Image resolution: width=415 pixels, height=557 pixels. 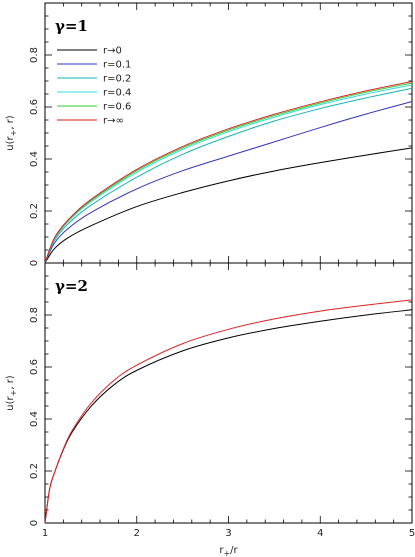 I want to click on legend-entry: r=0.4, so click(x=117, y=93).